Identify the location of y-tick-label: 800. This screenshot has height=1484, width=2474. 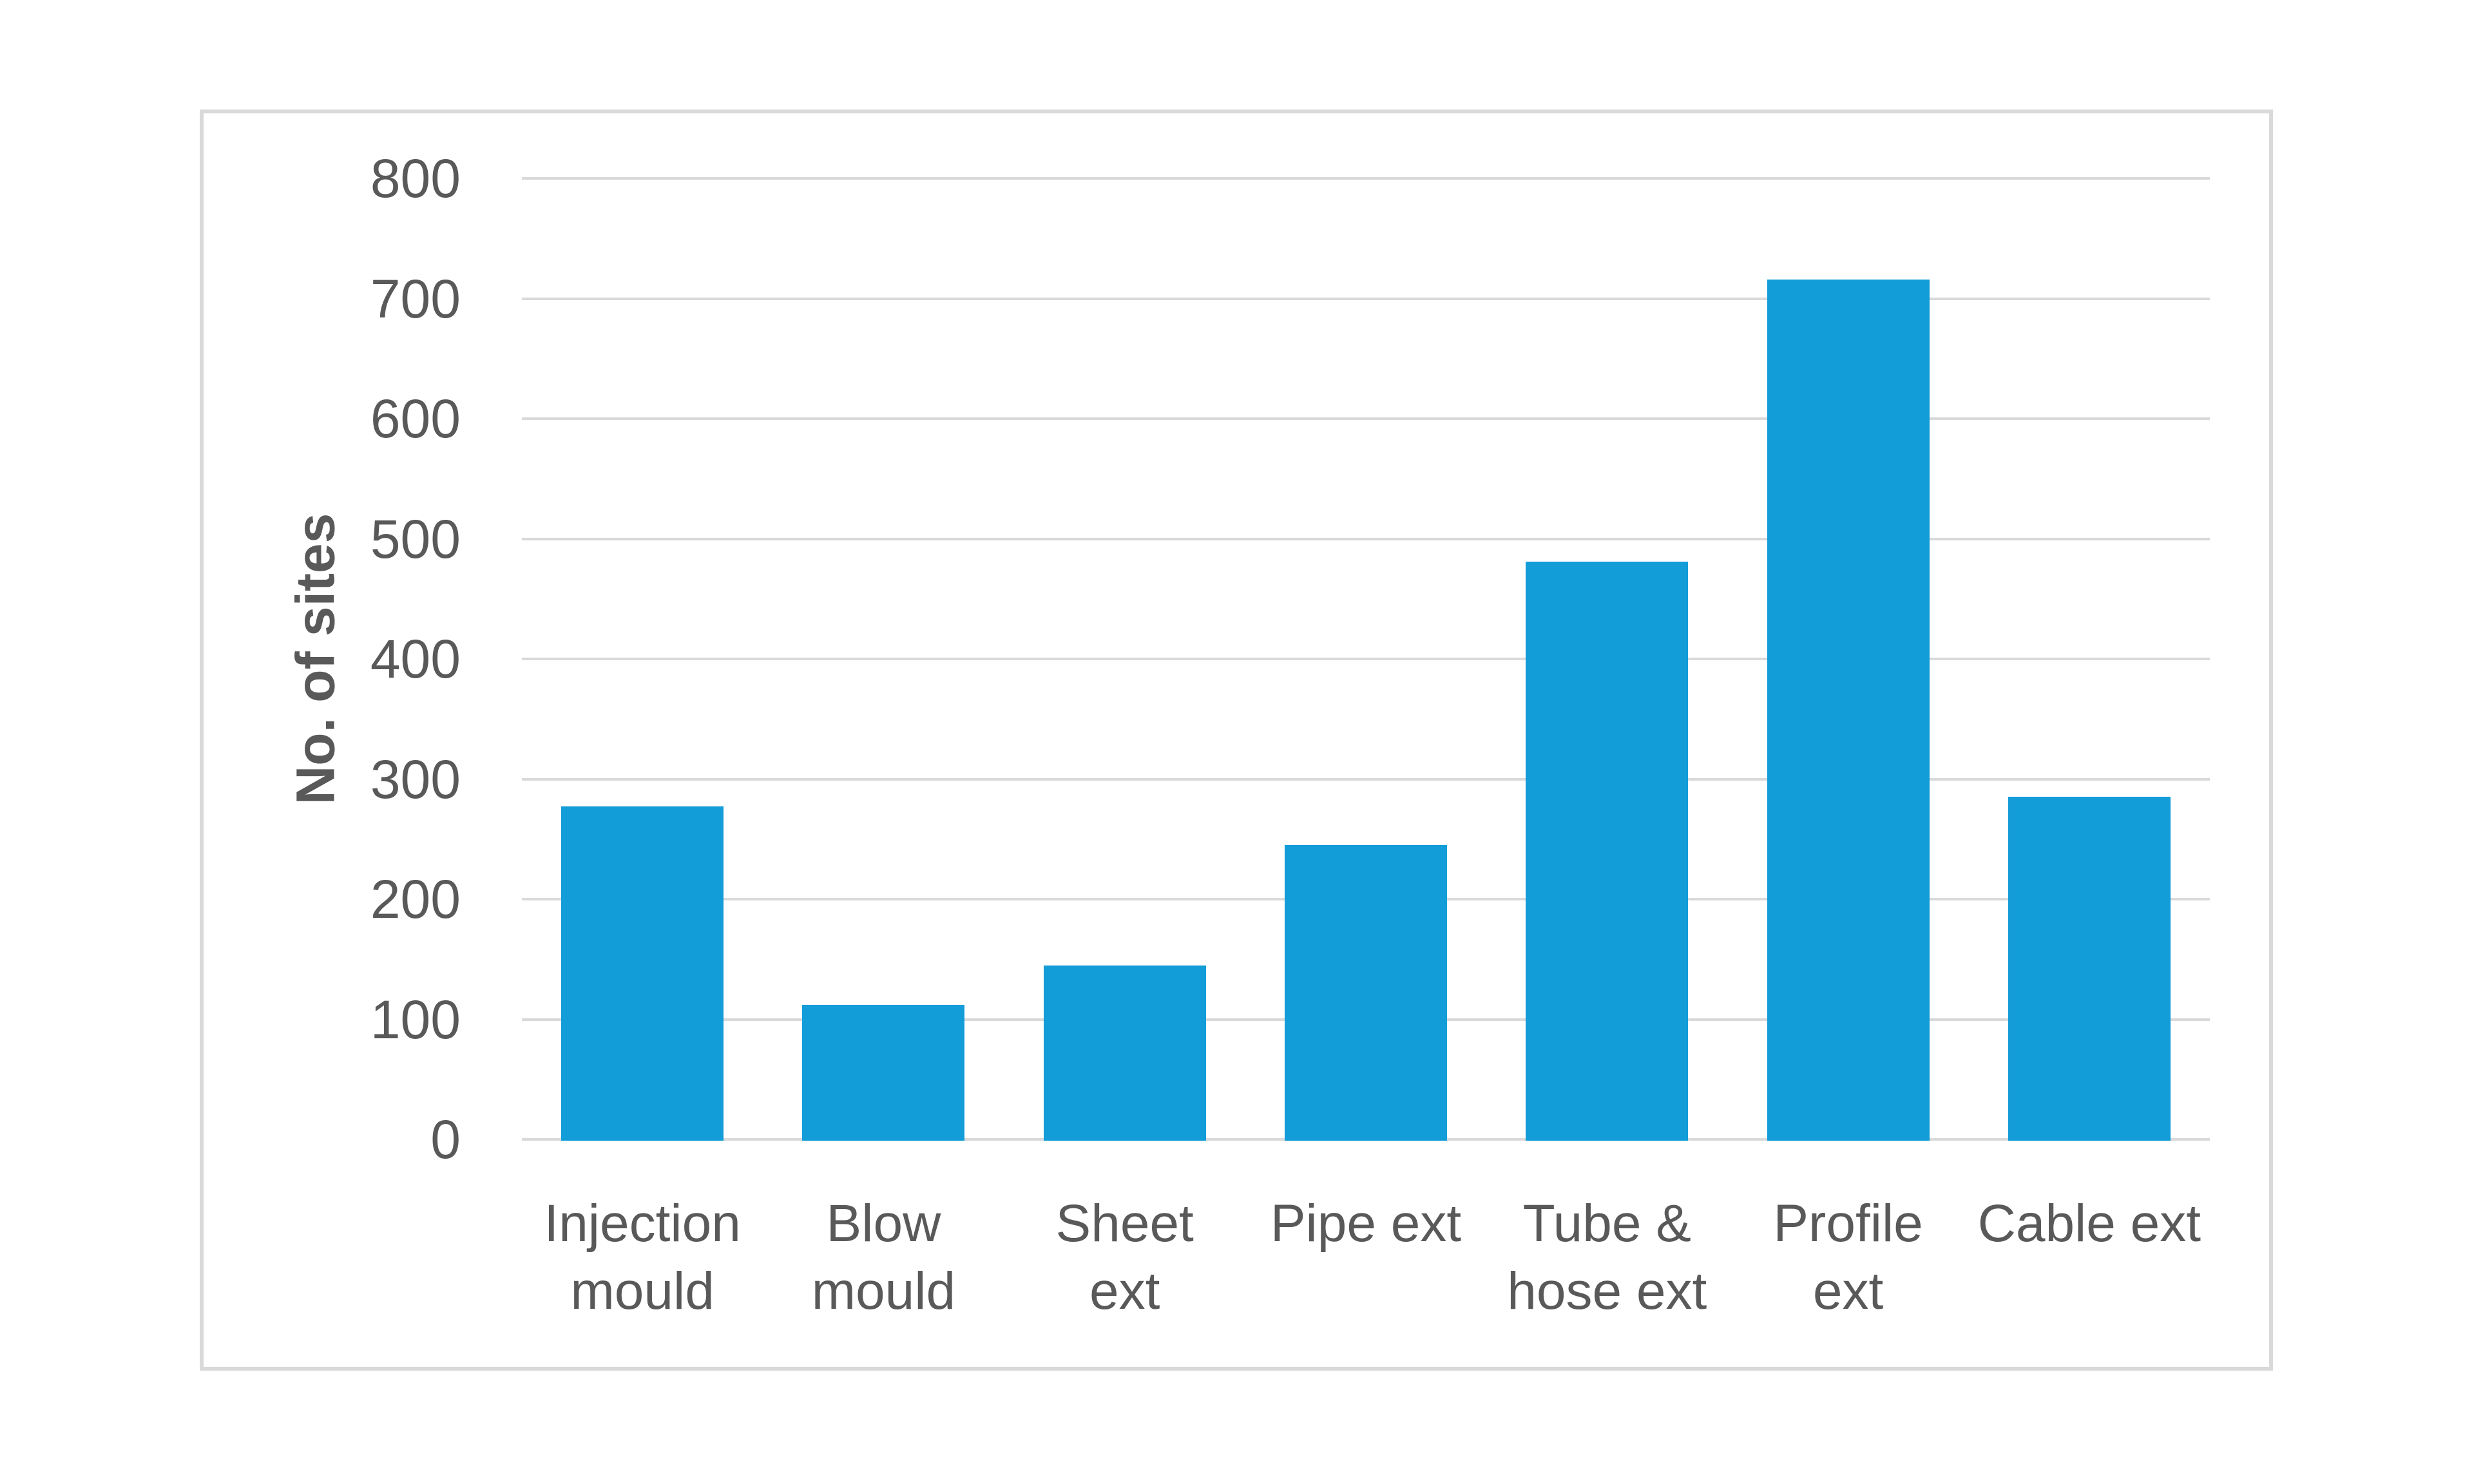
(415, 178).